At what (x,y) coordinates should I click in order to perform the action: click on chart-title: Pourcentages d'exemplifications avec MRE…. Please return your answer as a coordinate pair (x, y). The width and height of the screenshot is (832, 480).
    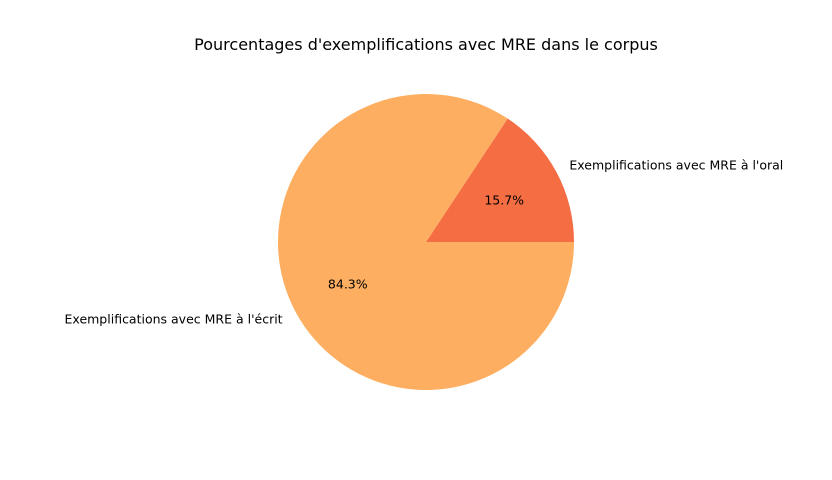
    Looking at the image, I should click on (426, 44).